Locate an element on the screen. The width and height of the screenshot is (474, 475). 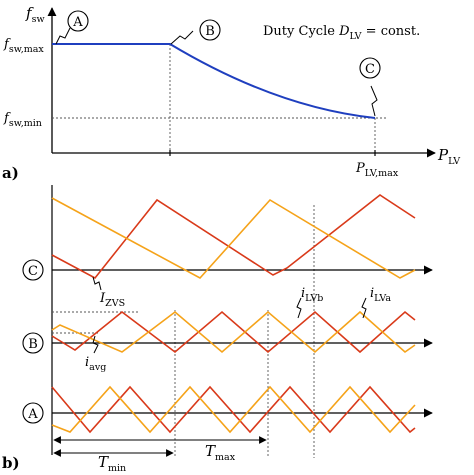
marker-b-circle is located at coordinates (210, 30).